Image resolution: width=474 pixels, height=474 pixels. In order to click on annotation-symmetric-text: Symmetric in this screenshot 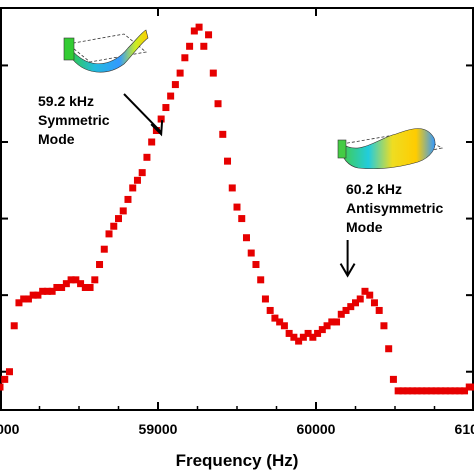, I will do `click(74, 120)`.